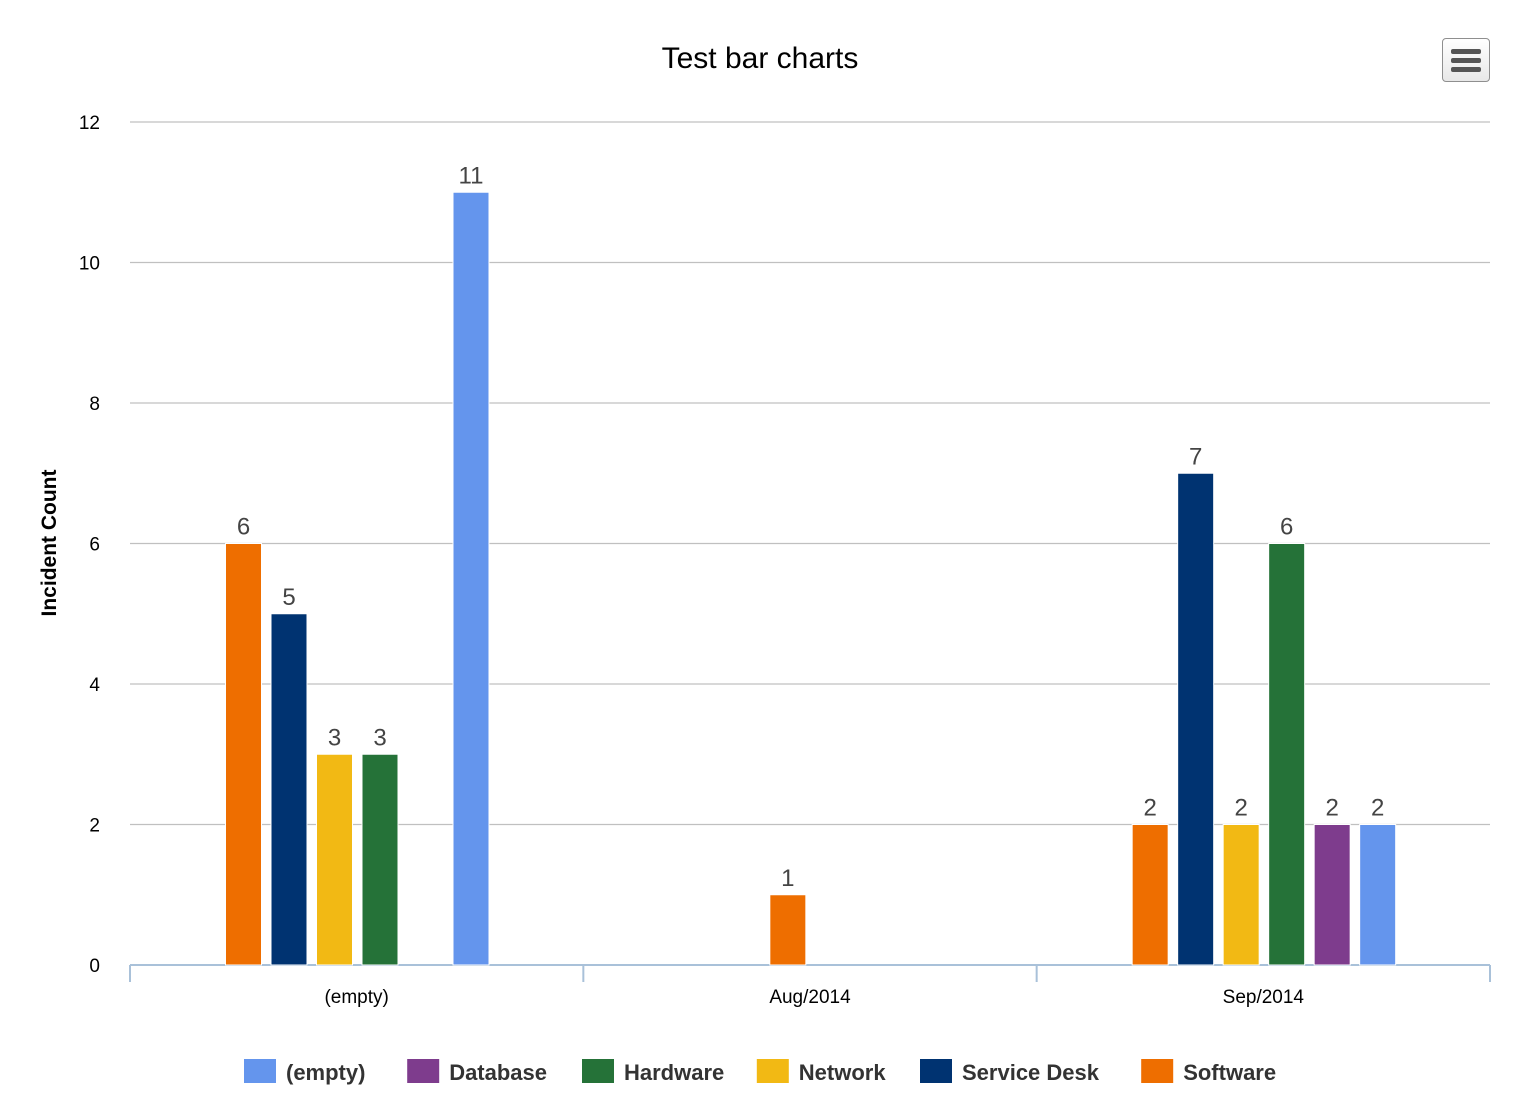 The height and width of the screenshot is (1120, 1518). What do you see at coordinates (674, 1072) in the screenshot?
I see `legend-label: Hardware` at bounding box center [674, 1072].